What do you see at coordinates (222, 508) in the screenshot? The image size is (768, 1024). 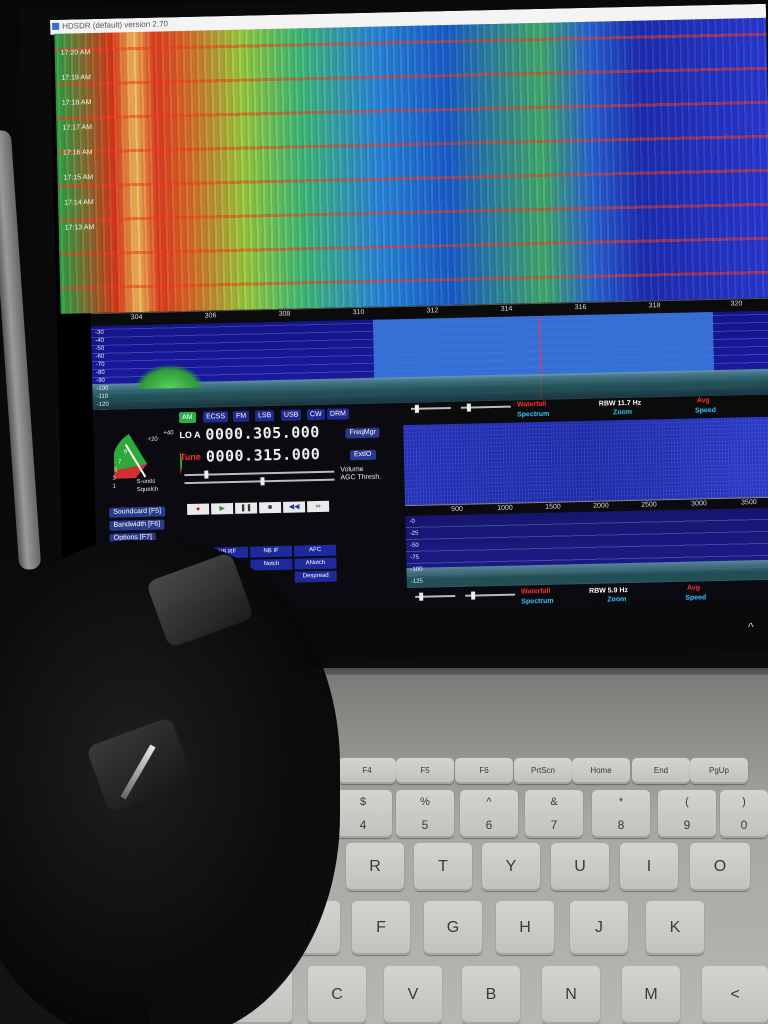 I see `play-icon: ▶` at bounding box center [222, 508].